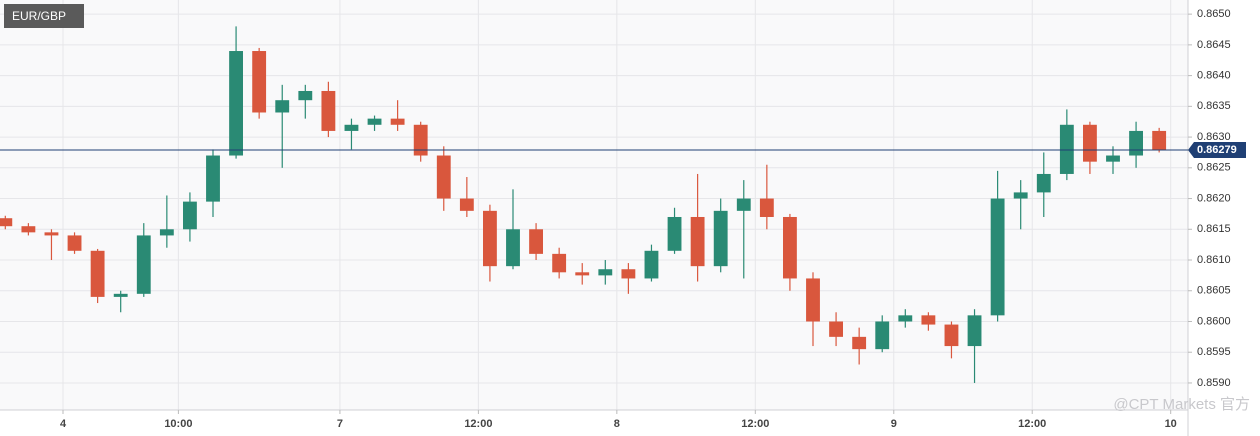 The width and height of the screenshot is (1260, 436). I want to click on y-tick-label: 0.8605, so click(1214, 291).